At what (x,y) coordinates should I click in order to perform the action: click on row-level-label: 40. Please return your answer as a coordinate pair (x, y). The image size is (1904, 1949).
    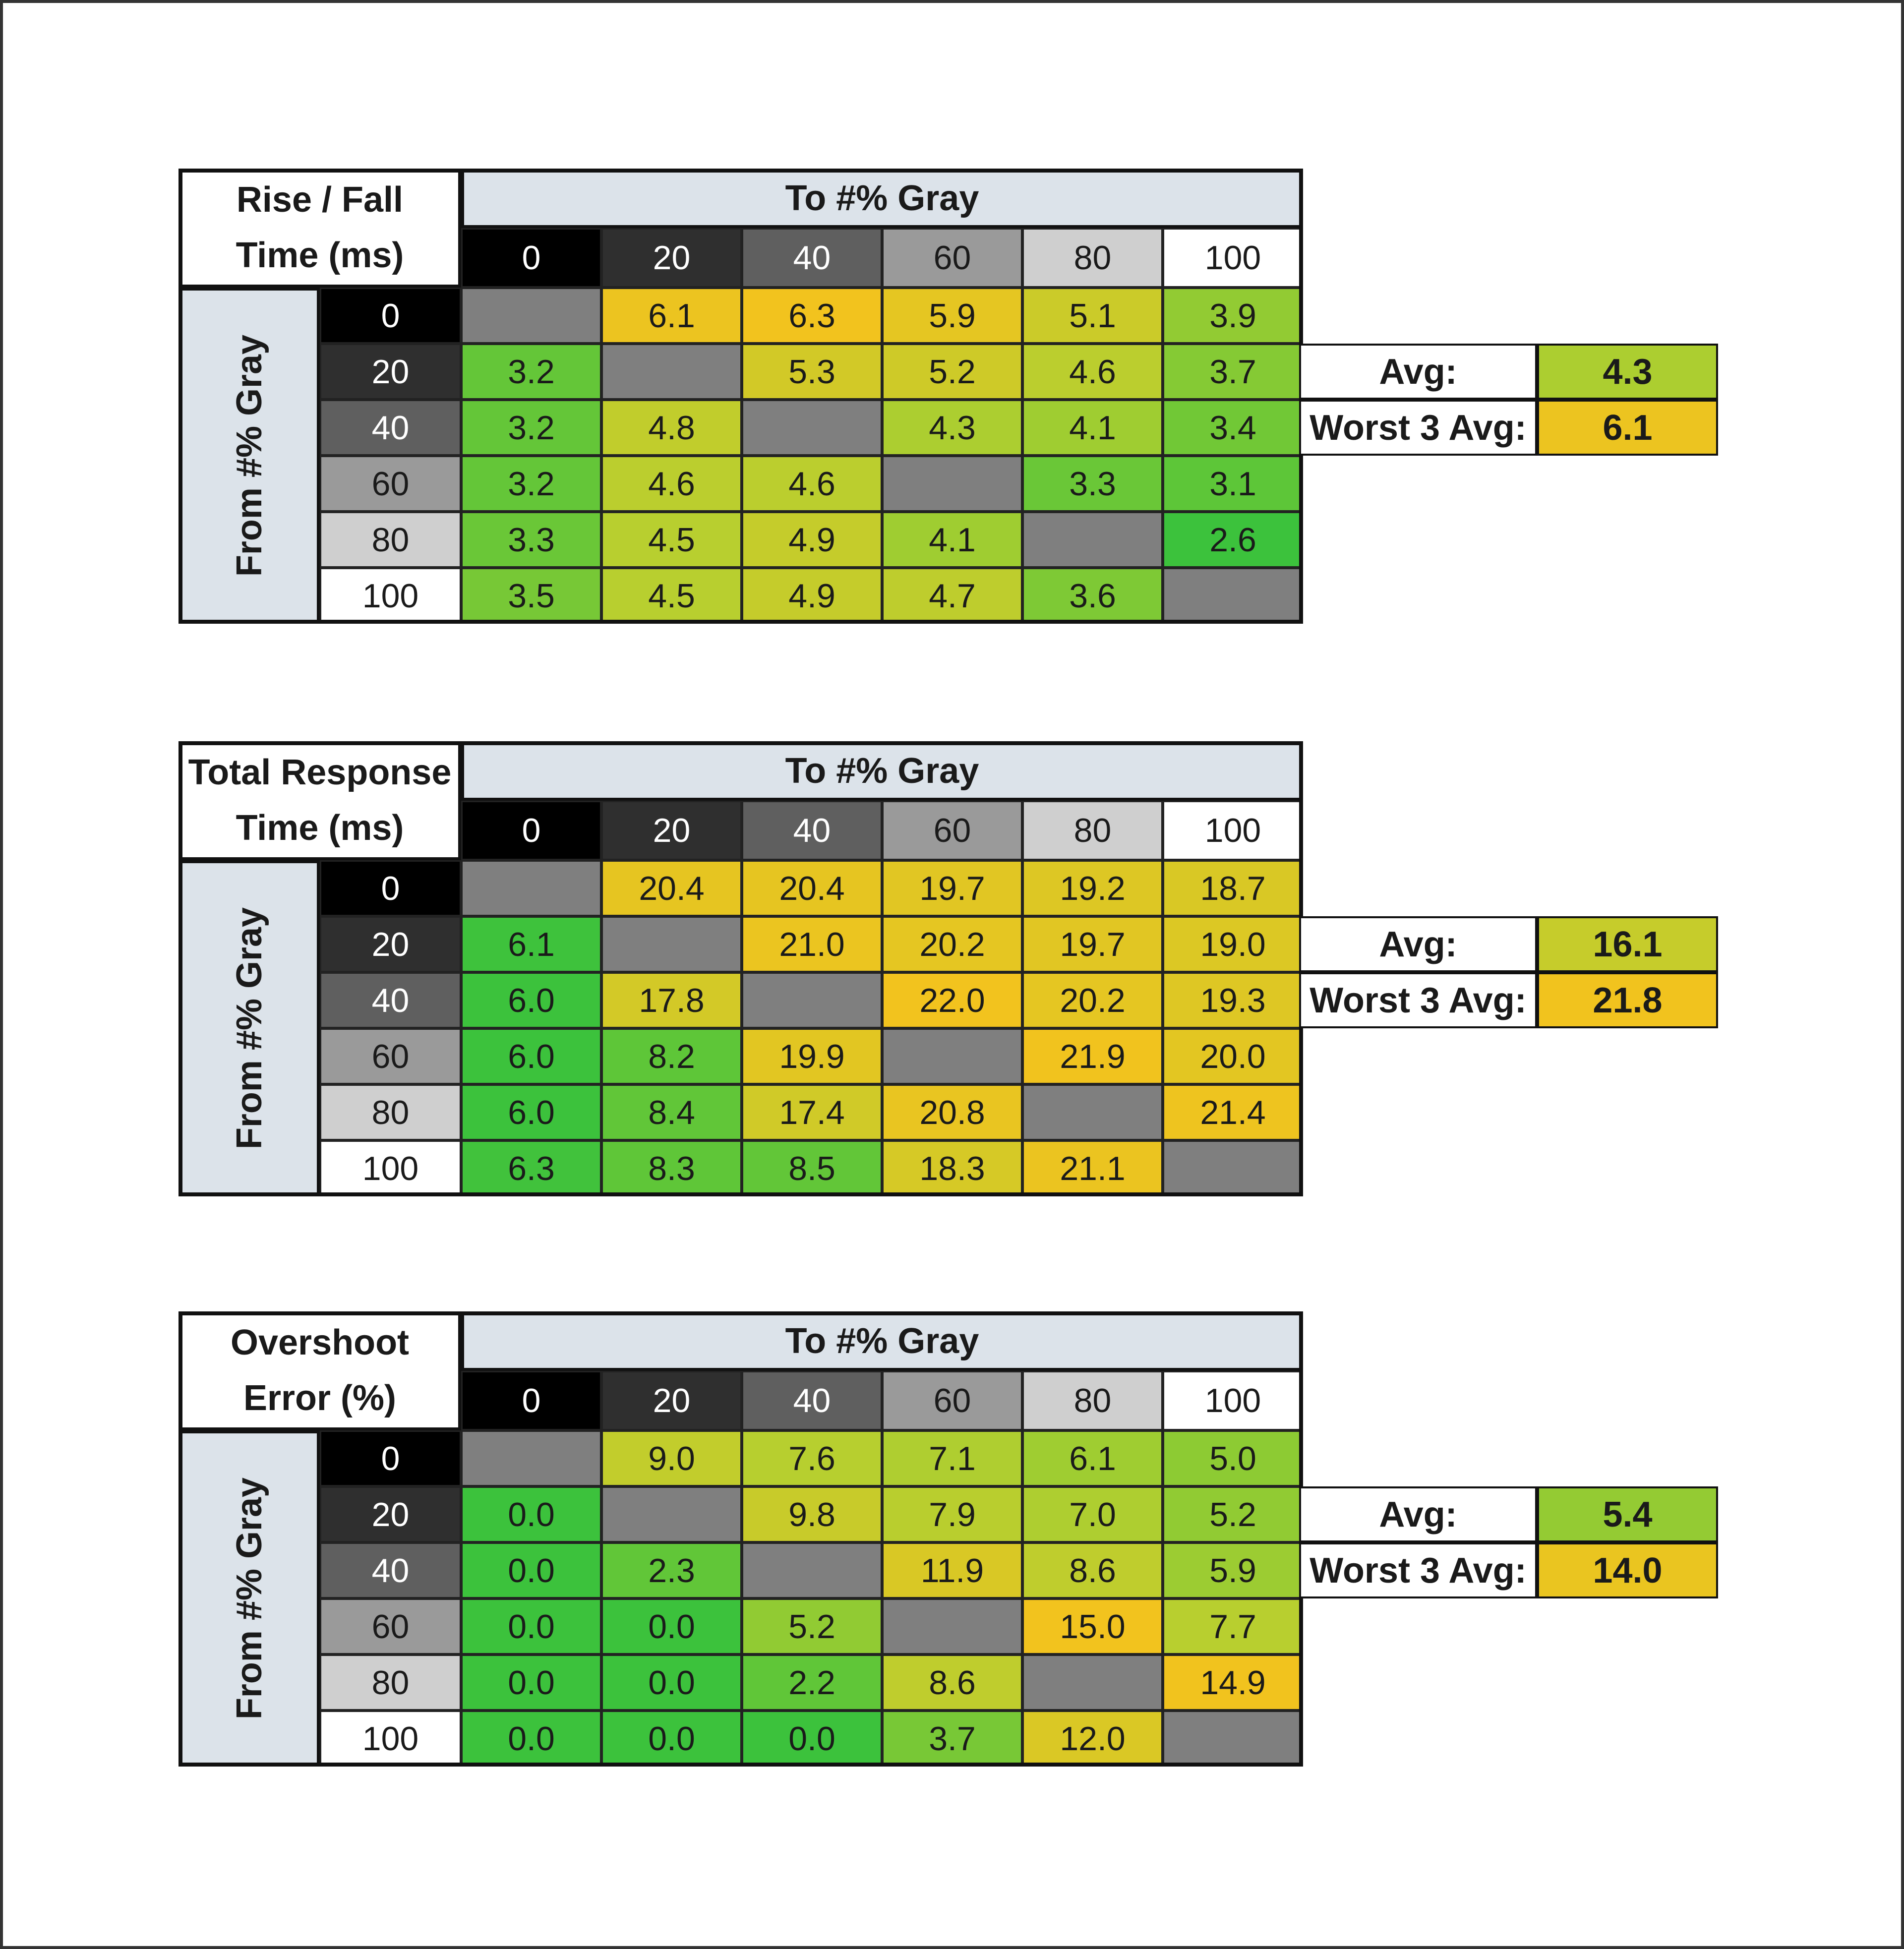
    Looking at the image, I should click on (390, 428).